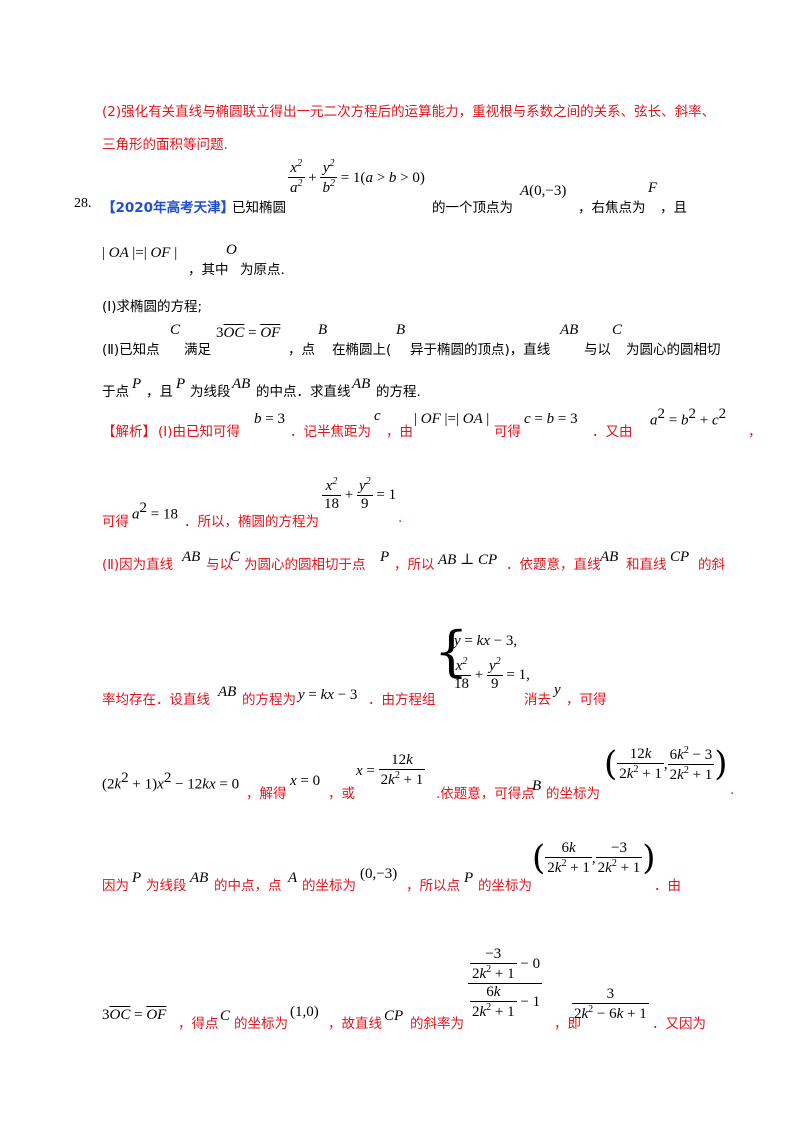  Describe the element at coordinates (301, 350) in the screenshot. I see `part-2-c: ，点` at that location.